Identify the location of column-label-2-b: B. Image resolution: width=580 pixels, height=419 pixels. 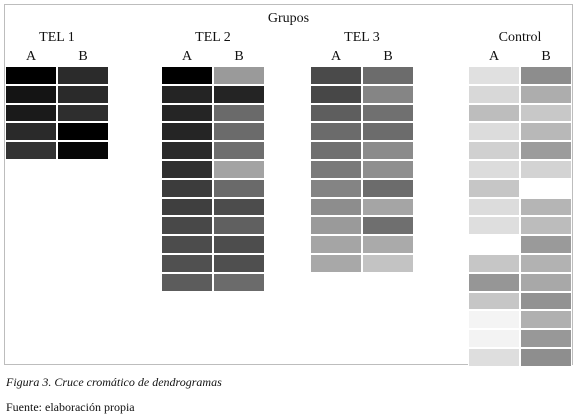
(388, 56).